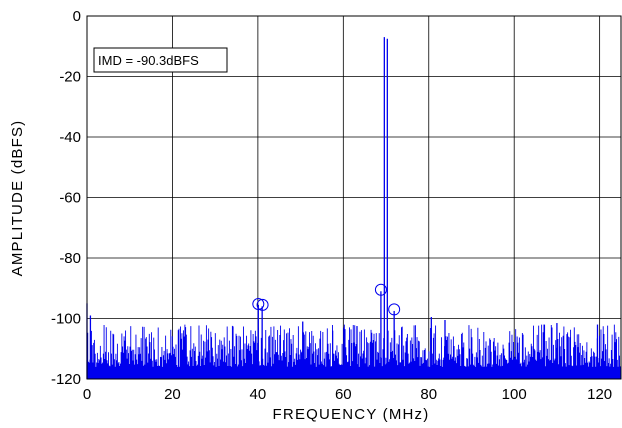 Image resolution: width=622 pixels, height=428 pixels. What do you see at coordinates (17, 198) in the screenshot?
I see `y-axis-title: AMPLITUDE (dBFS)` at bounding box center [17, 198].